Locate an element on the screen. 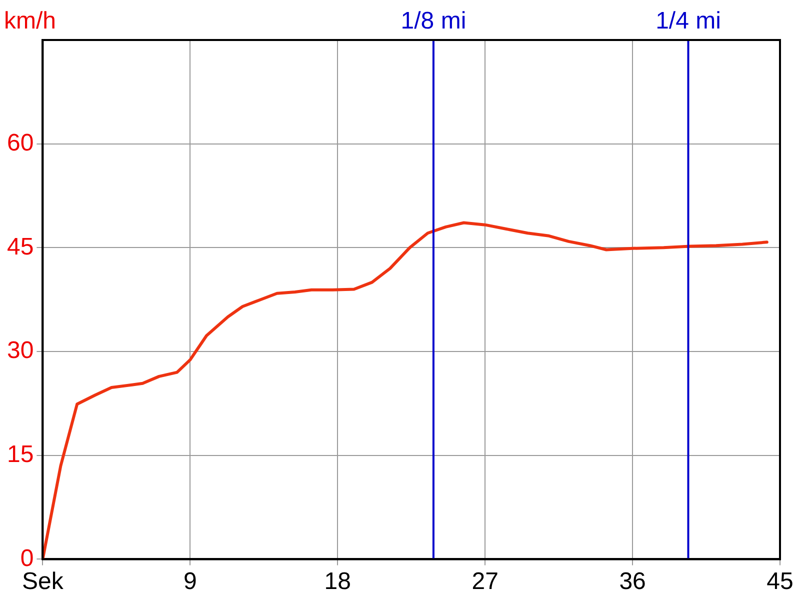  x-tick-label: 18 is located at coordinates (337, 582).